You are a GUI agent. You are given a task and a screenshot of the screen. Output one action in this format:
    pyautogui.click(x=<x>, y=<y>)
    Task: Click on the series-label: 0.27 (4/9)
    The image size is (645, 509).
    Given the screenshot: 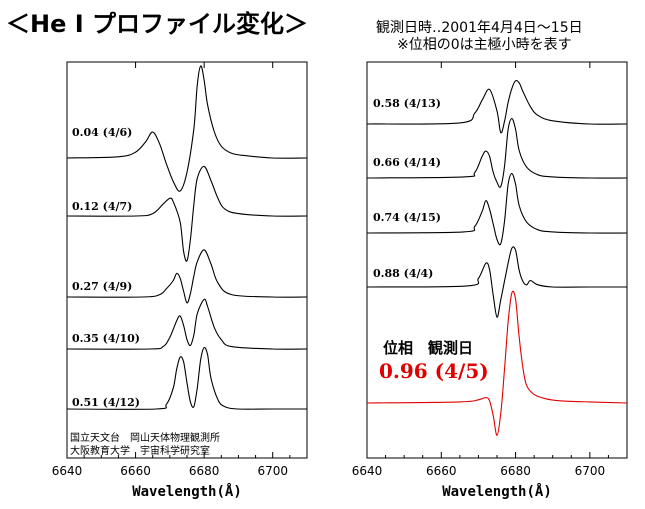 What is the action you would take?
    pyautogui.click(x=102, y=286)
    